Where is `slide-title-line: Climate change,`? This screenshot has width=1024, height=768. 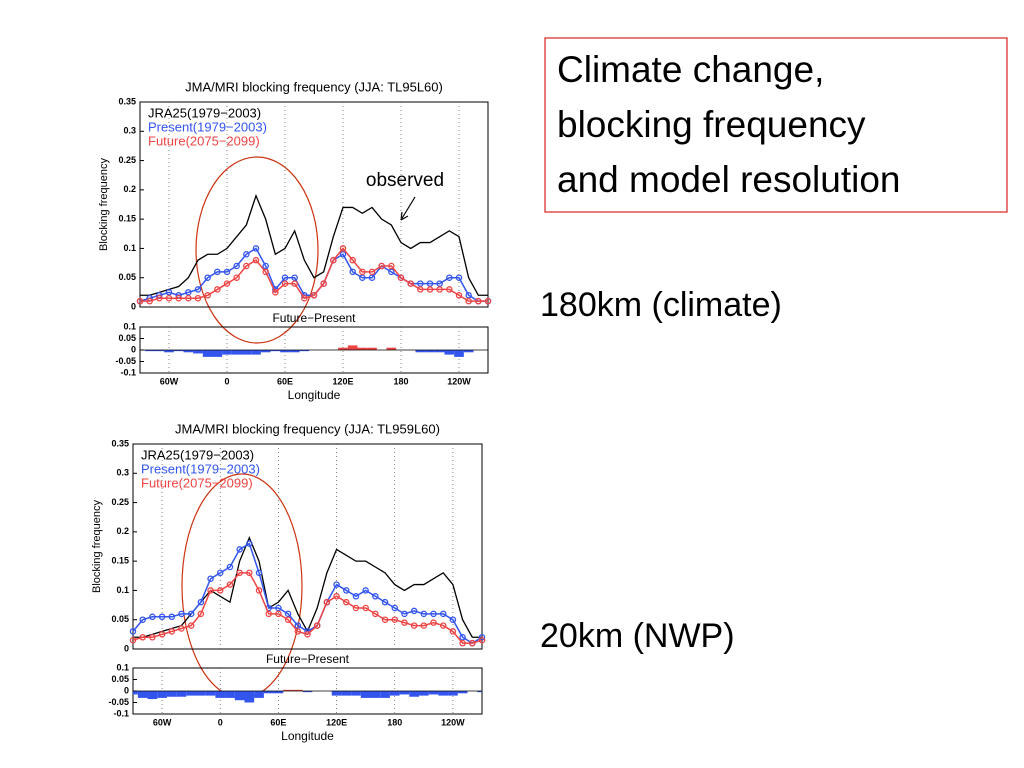
slide-title-line: Climate change, is located at coordinates (690, 69).